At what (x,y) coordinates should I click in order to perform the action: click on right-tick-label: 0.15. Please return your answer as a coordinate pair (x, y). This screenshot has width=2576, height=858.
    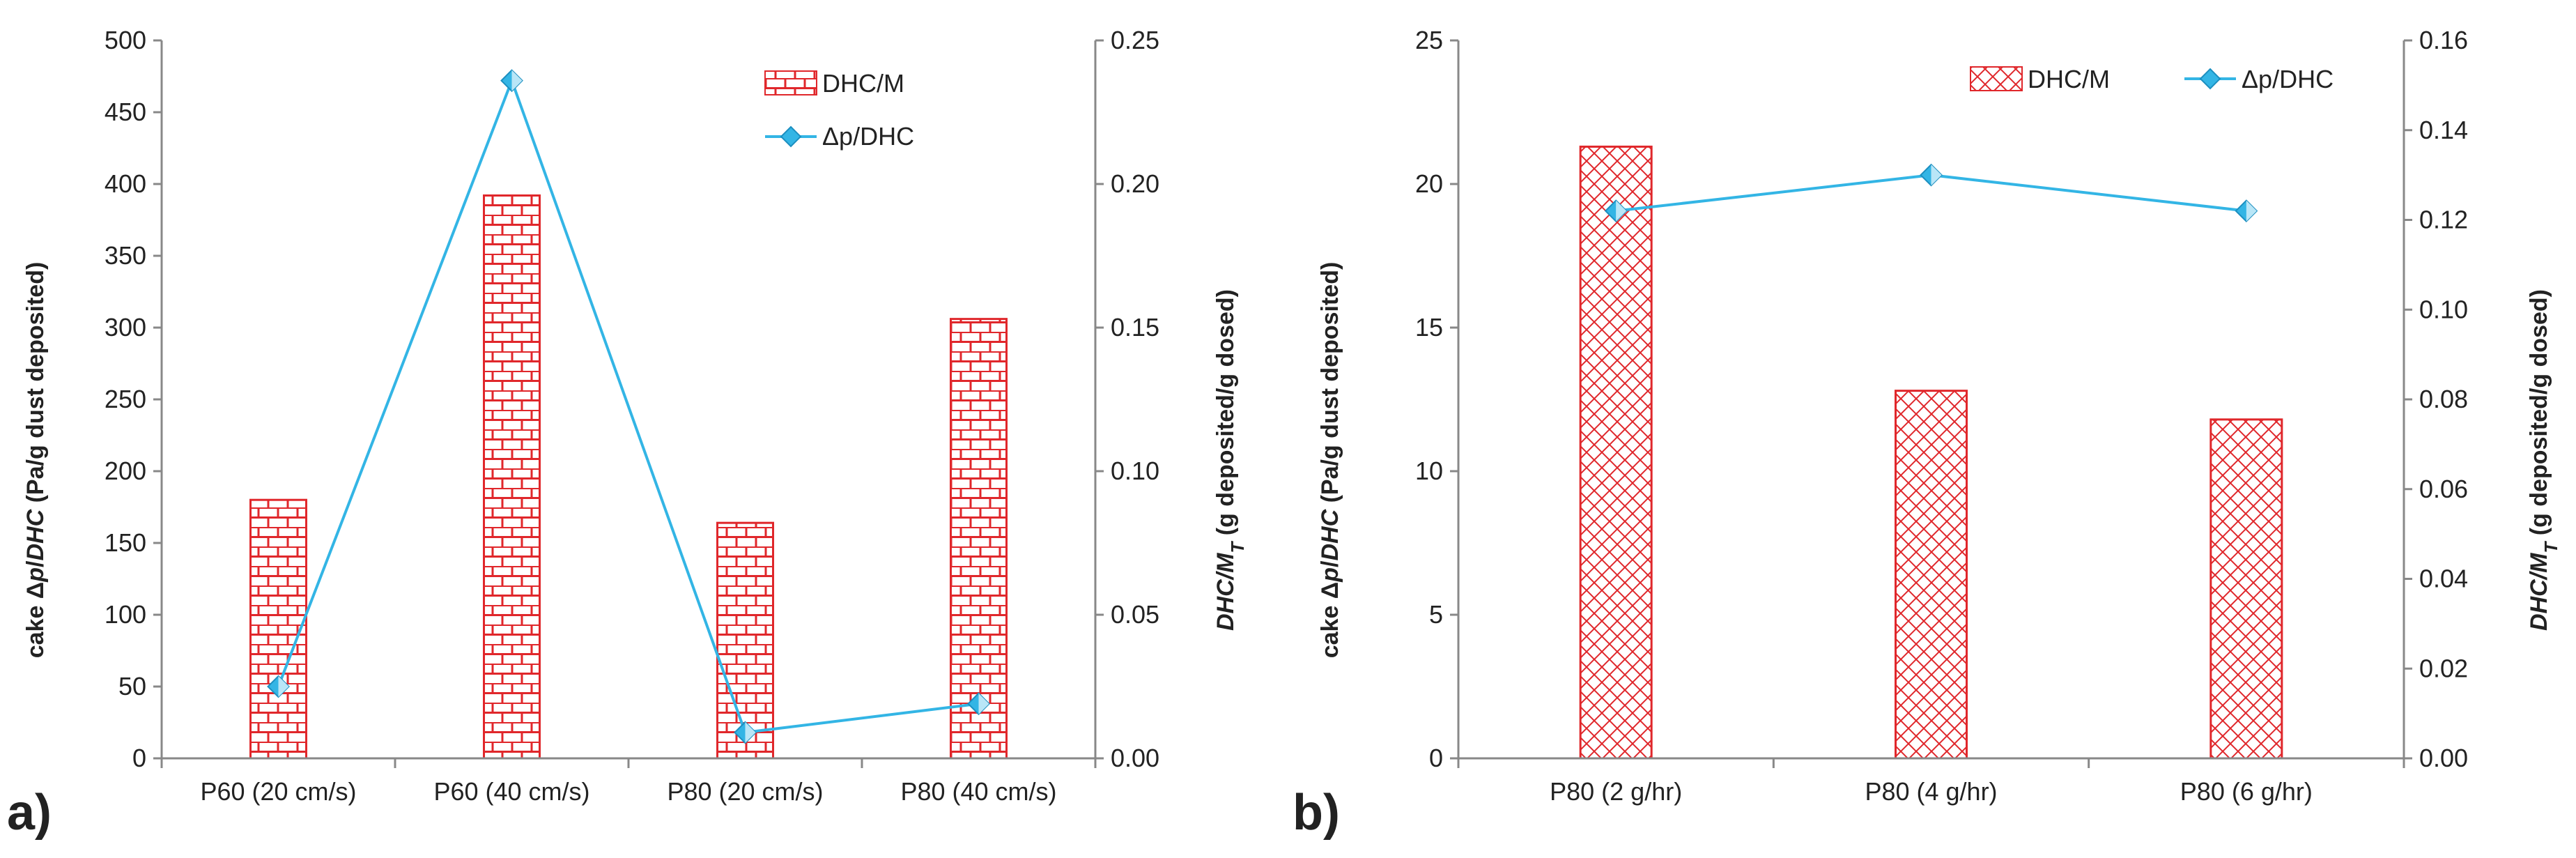
    Looking at the image, I should click on (1135, 327).